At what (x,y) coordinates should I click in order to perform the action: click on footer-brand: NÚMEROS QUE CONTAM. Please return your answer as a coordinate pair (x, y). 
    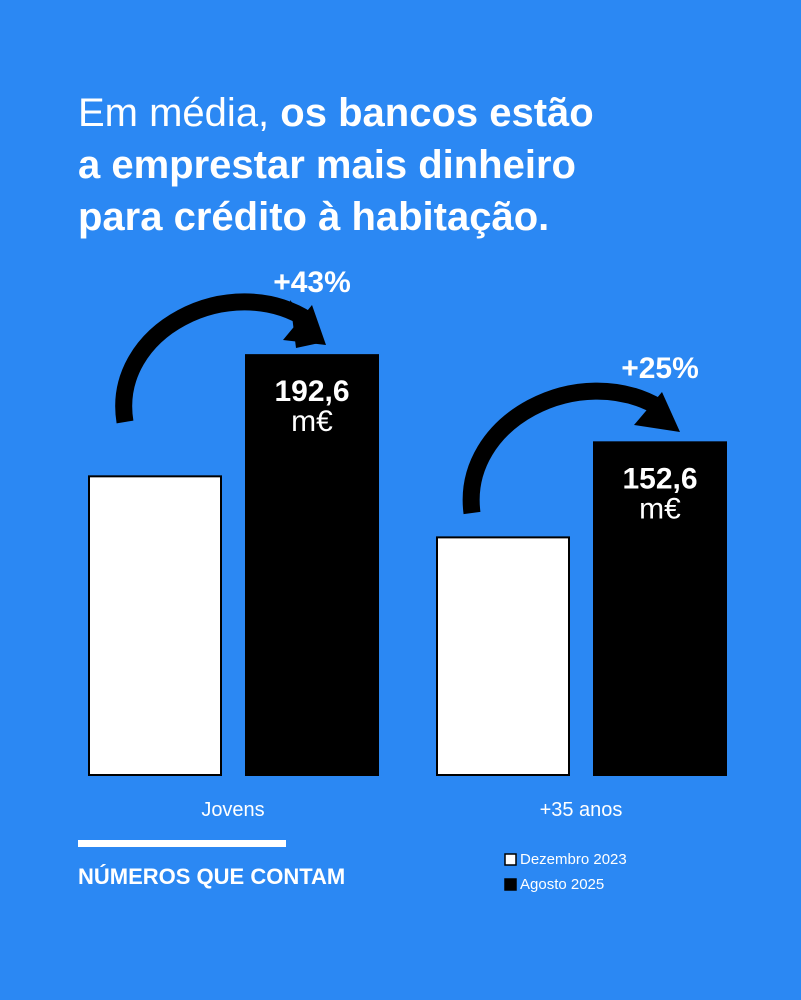
    Looking at the image, I should click on (211, 876).